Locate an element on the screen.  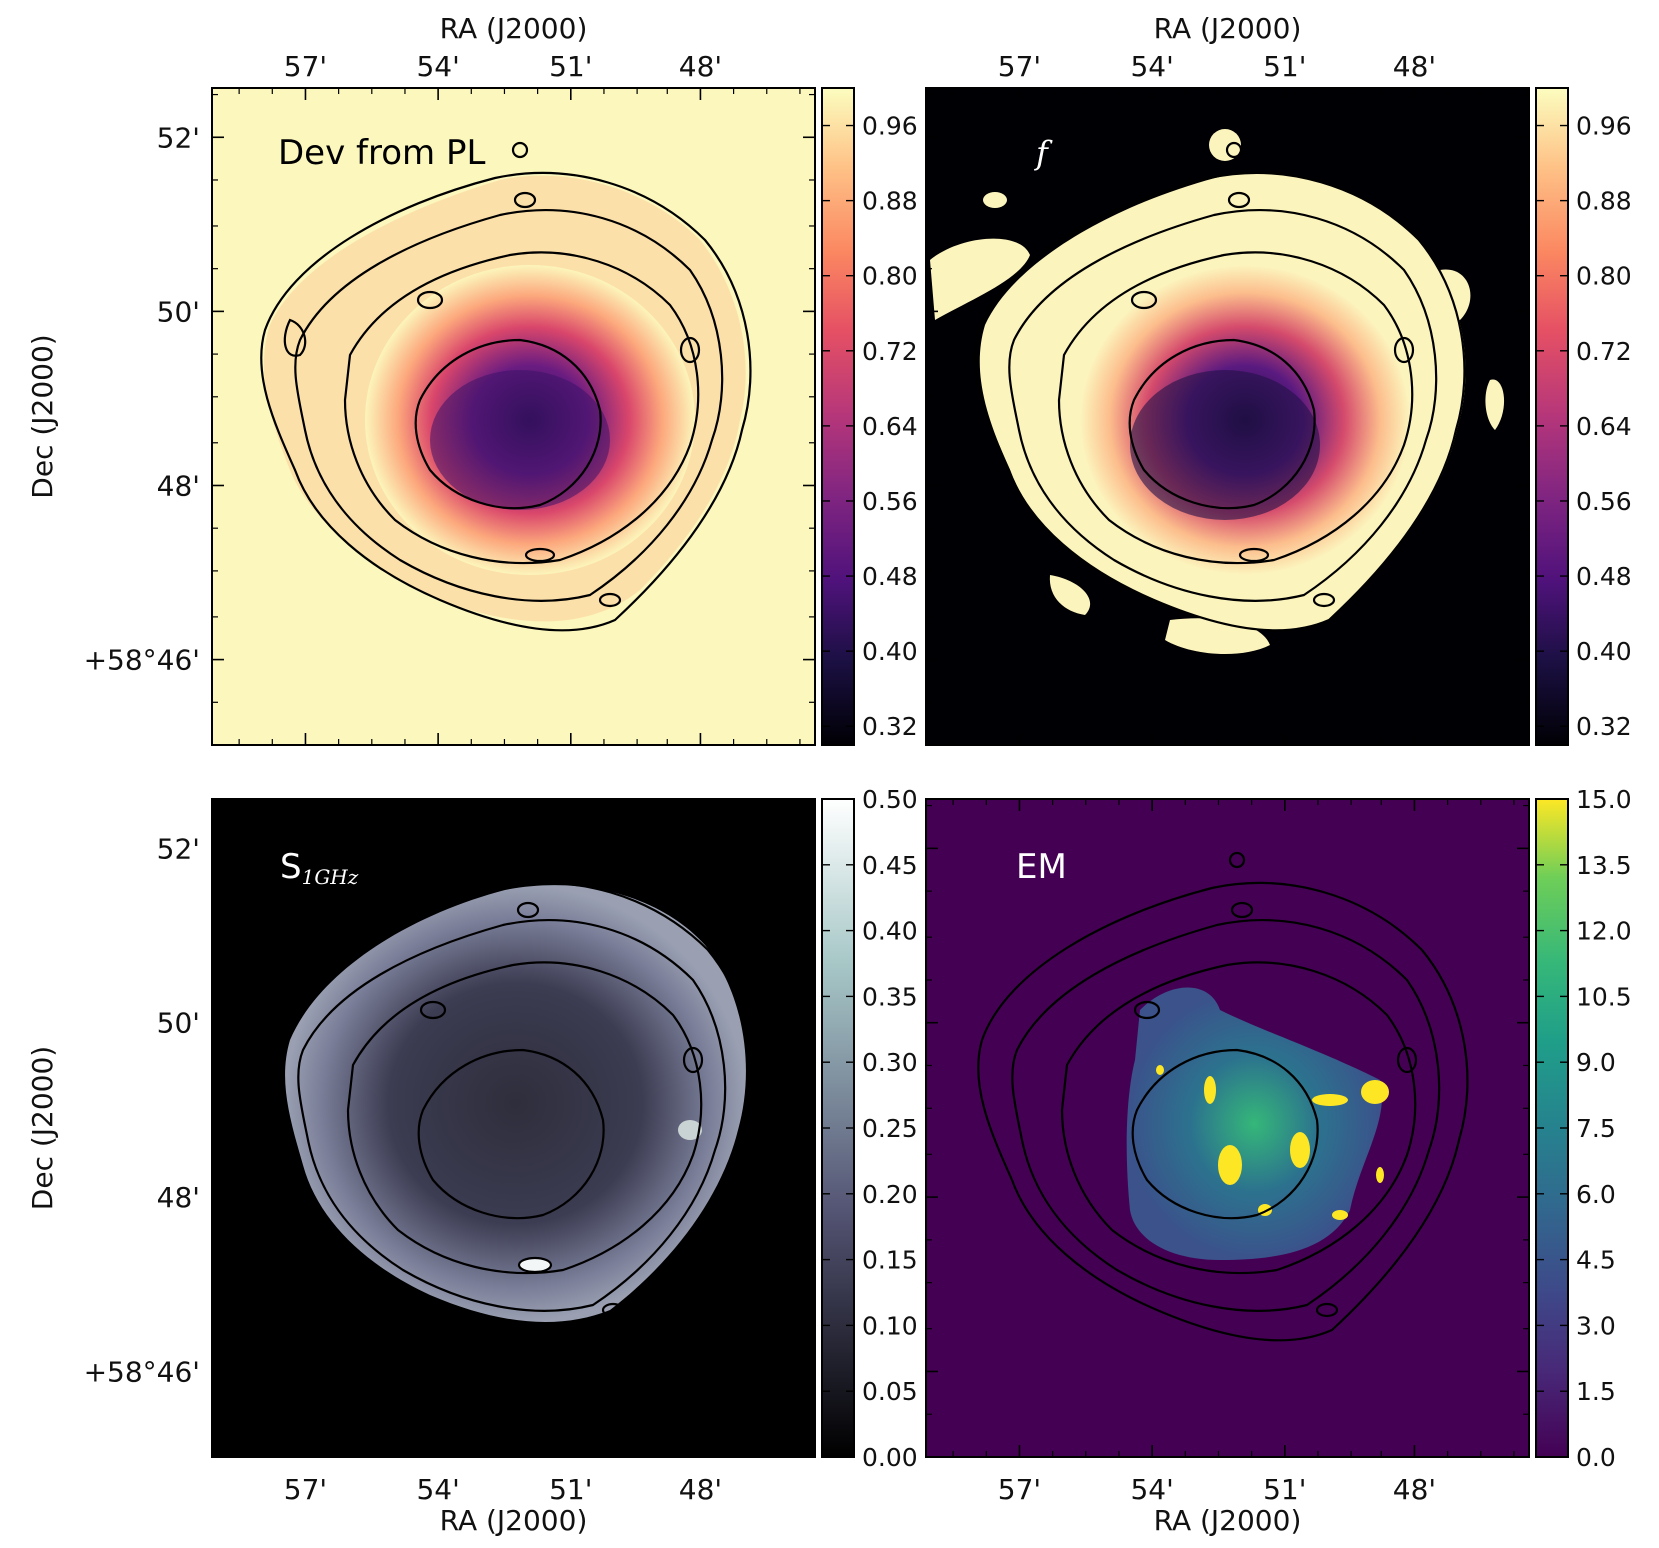
colorbar-tick-label: 0.35 is located at coordinates (890, 996).